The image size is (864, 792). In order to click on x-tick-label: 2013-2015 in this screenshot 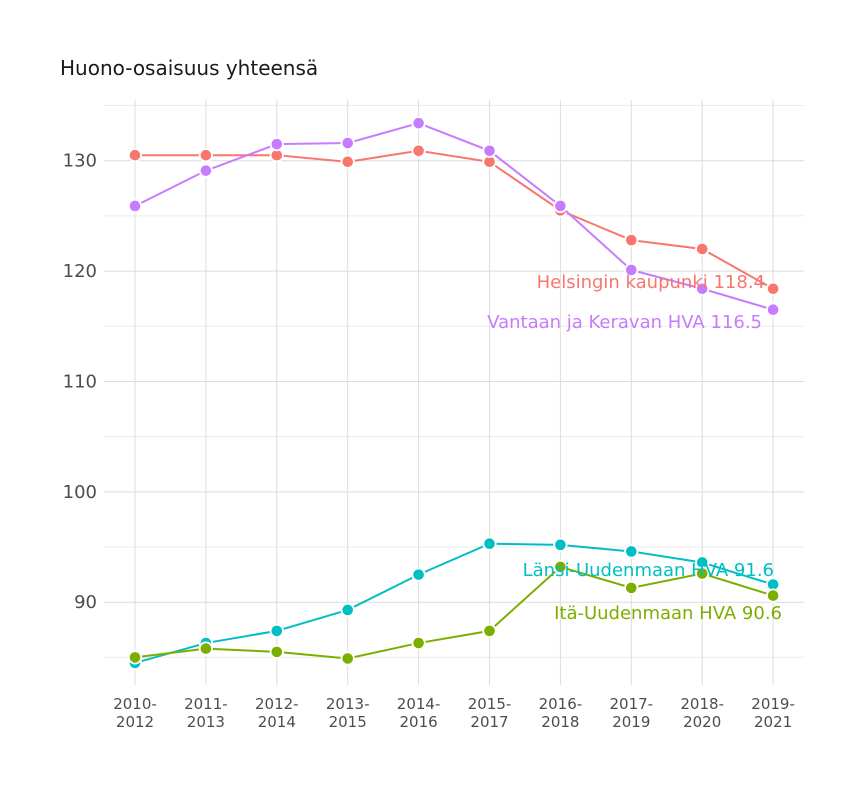, I will do `click(348, 713)`.